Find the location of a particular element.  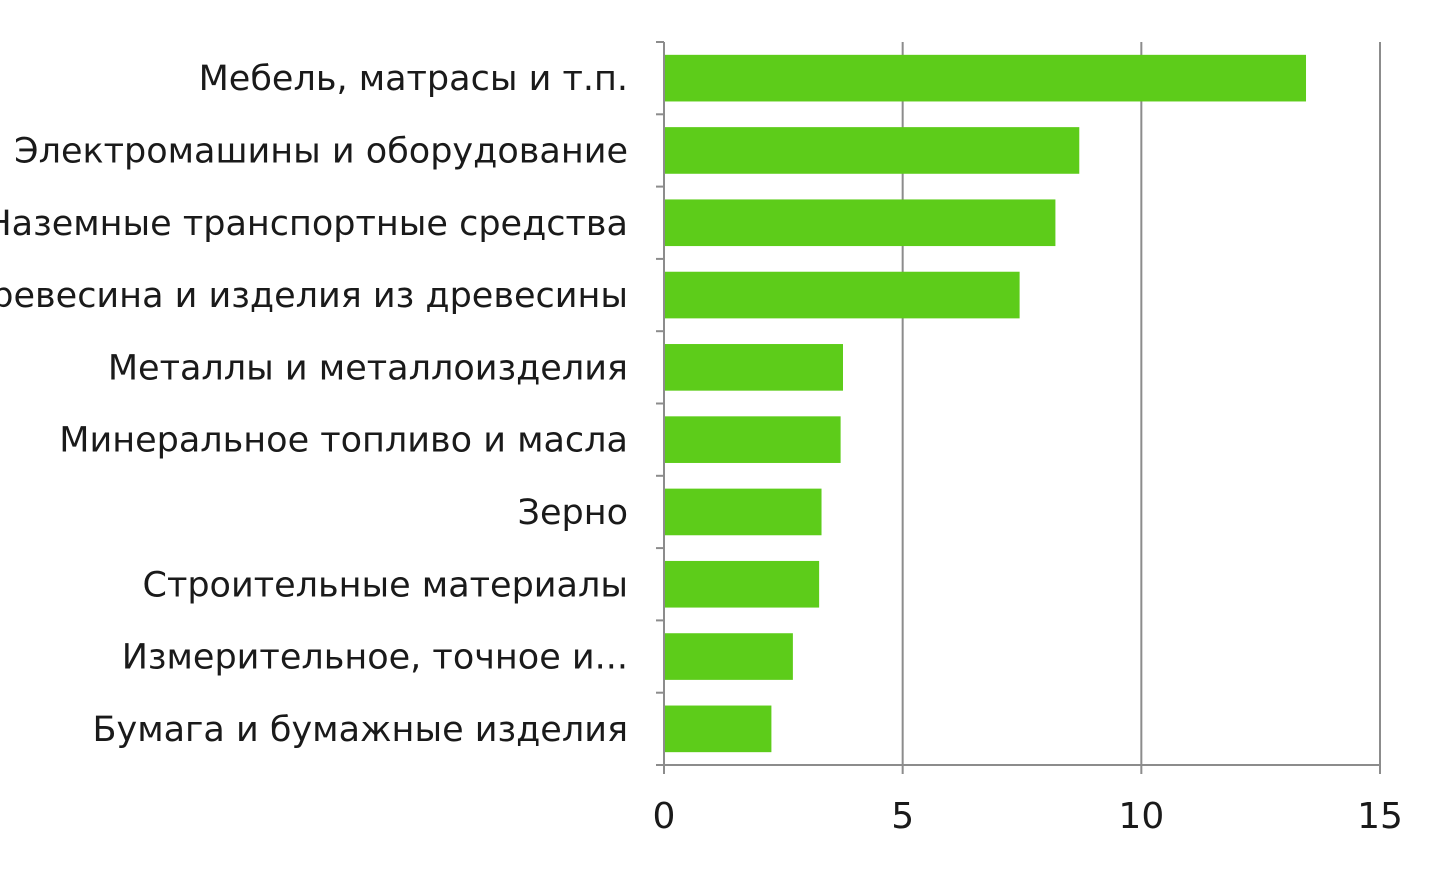

category-label: Электромашины и оборудование is located at coordinates (321, 151).